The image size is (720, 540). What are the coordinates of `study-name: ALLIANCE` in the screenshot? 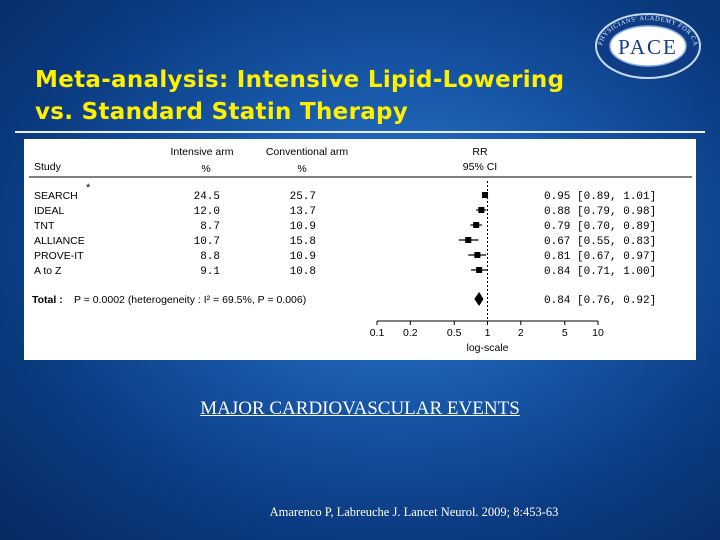 It's located at (59, 241).